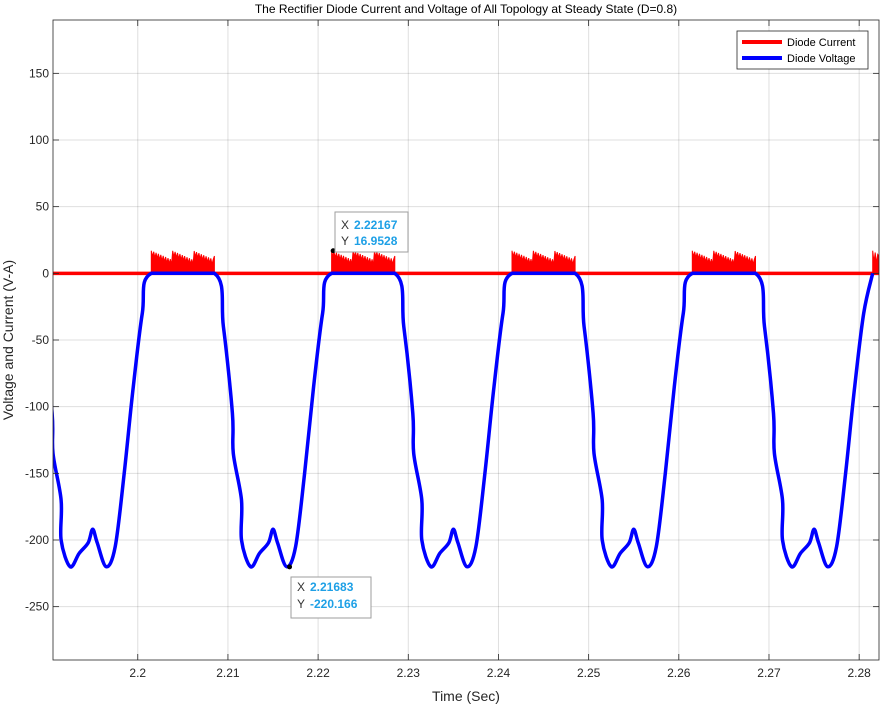 The width and height of the screenshot is (891, 710). What do you see at coordinates (39, 73) in the screenshot?
I see `y-tick-label: 150` at bounding box center [39, 73].